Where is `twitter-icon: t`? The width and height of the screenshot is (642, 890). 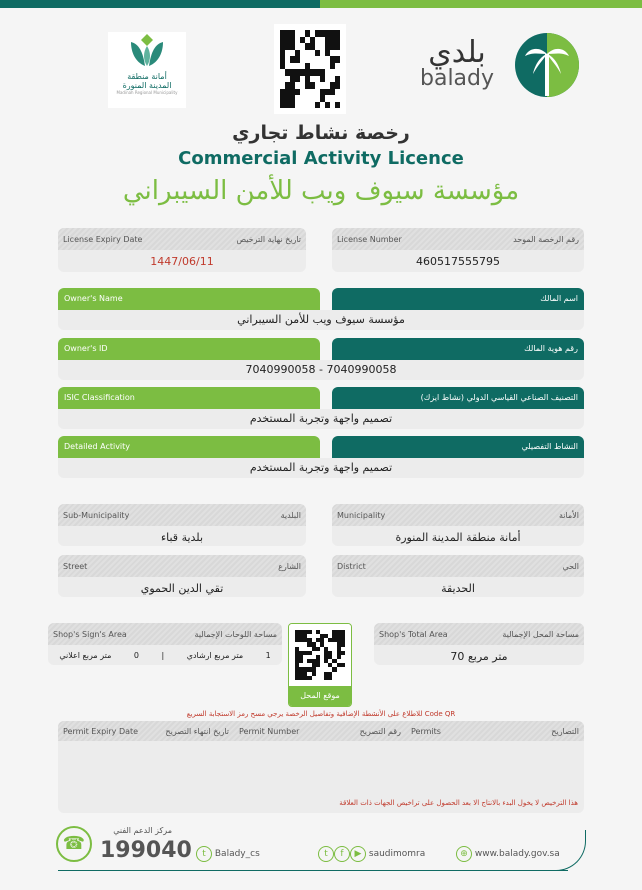 twitter-icon: t is located at coordinates (326, 854).